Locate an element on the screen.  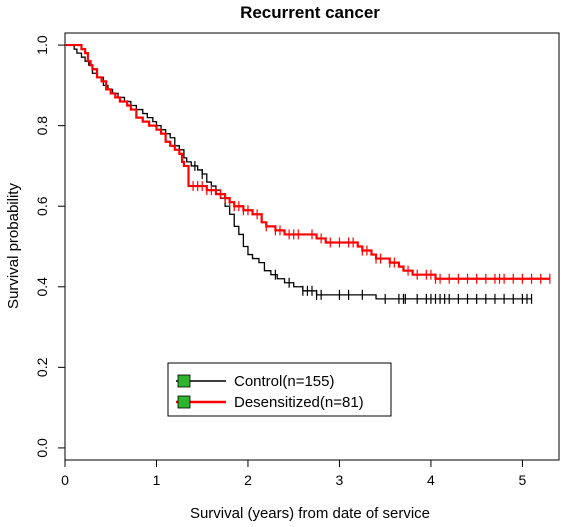
legend-swatch-control is located at coordinates (184, 381).